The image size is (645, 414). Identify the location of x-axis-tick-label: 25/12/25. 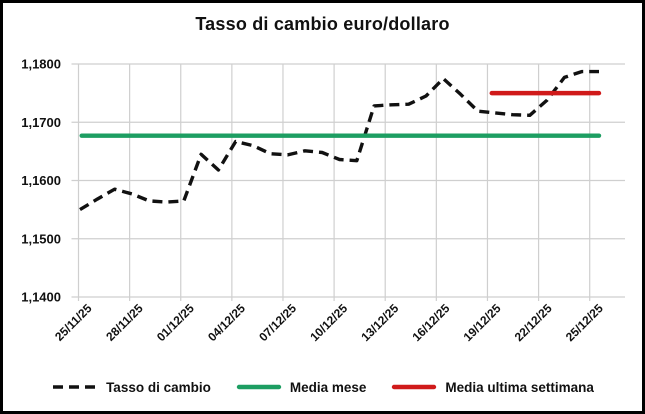
(584, 322).